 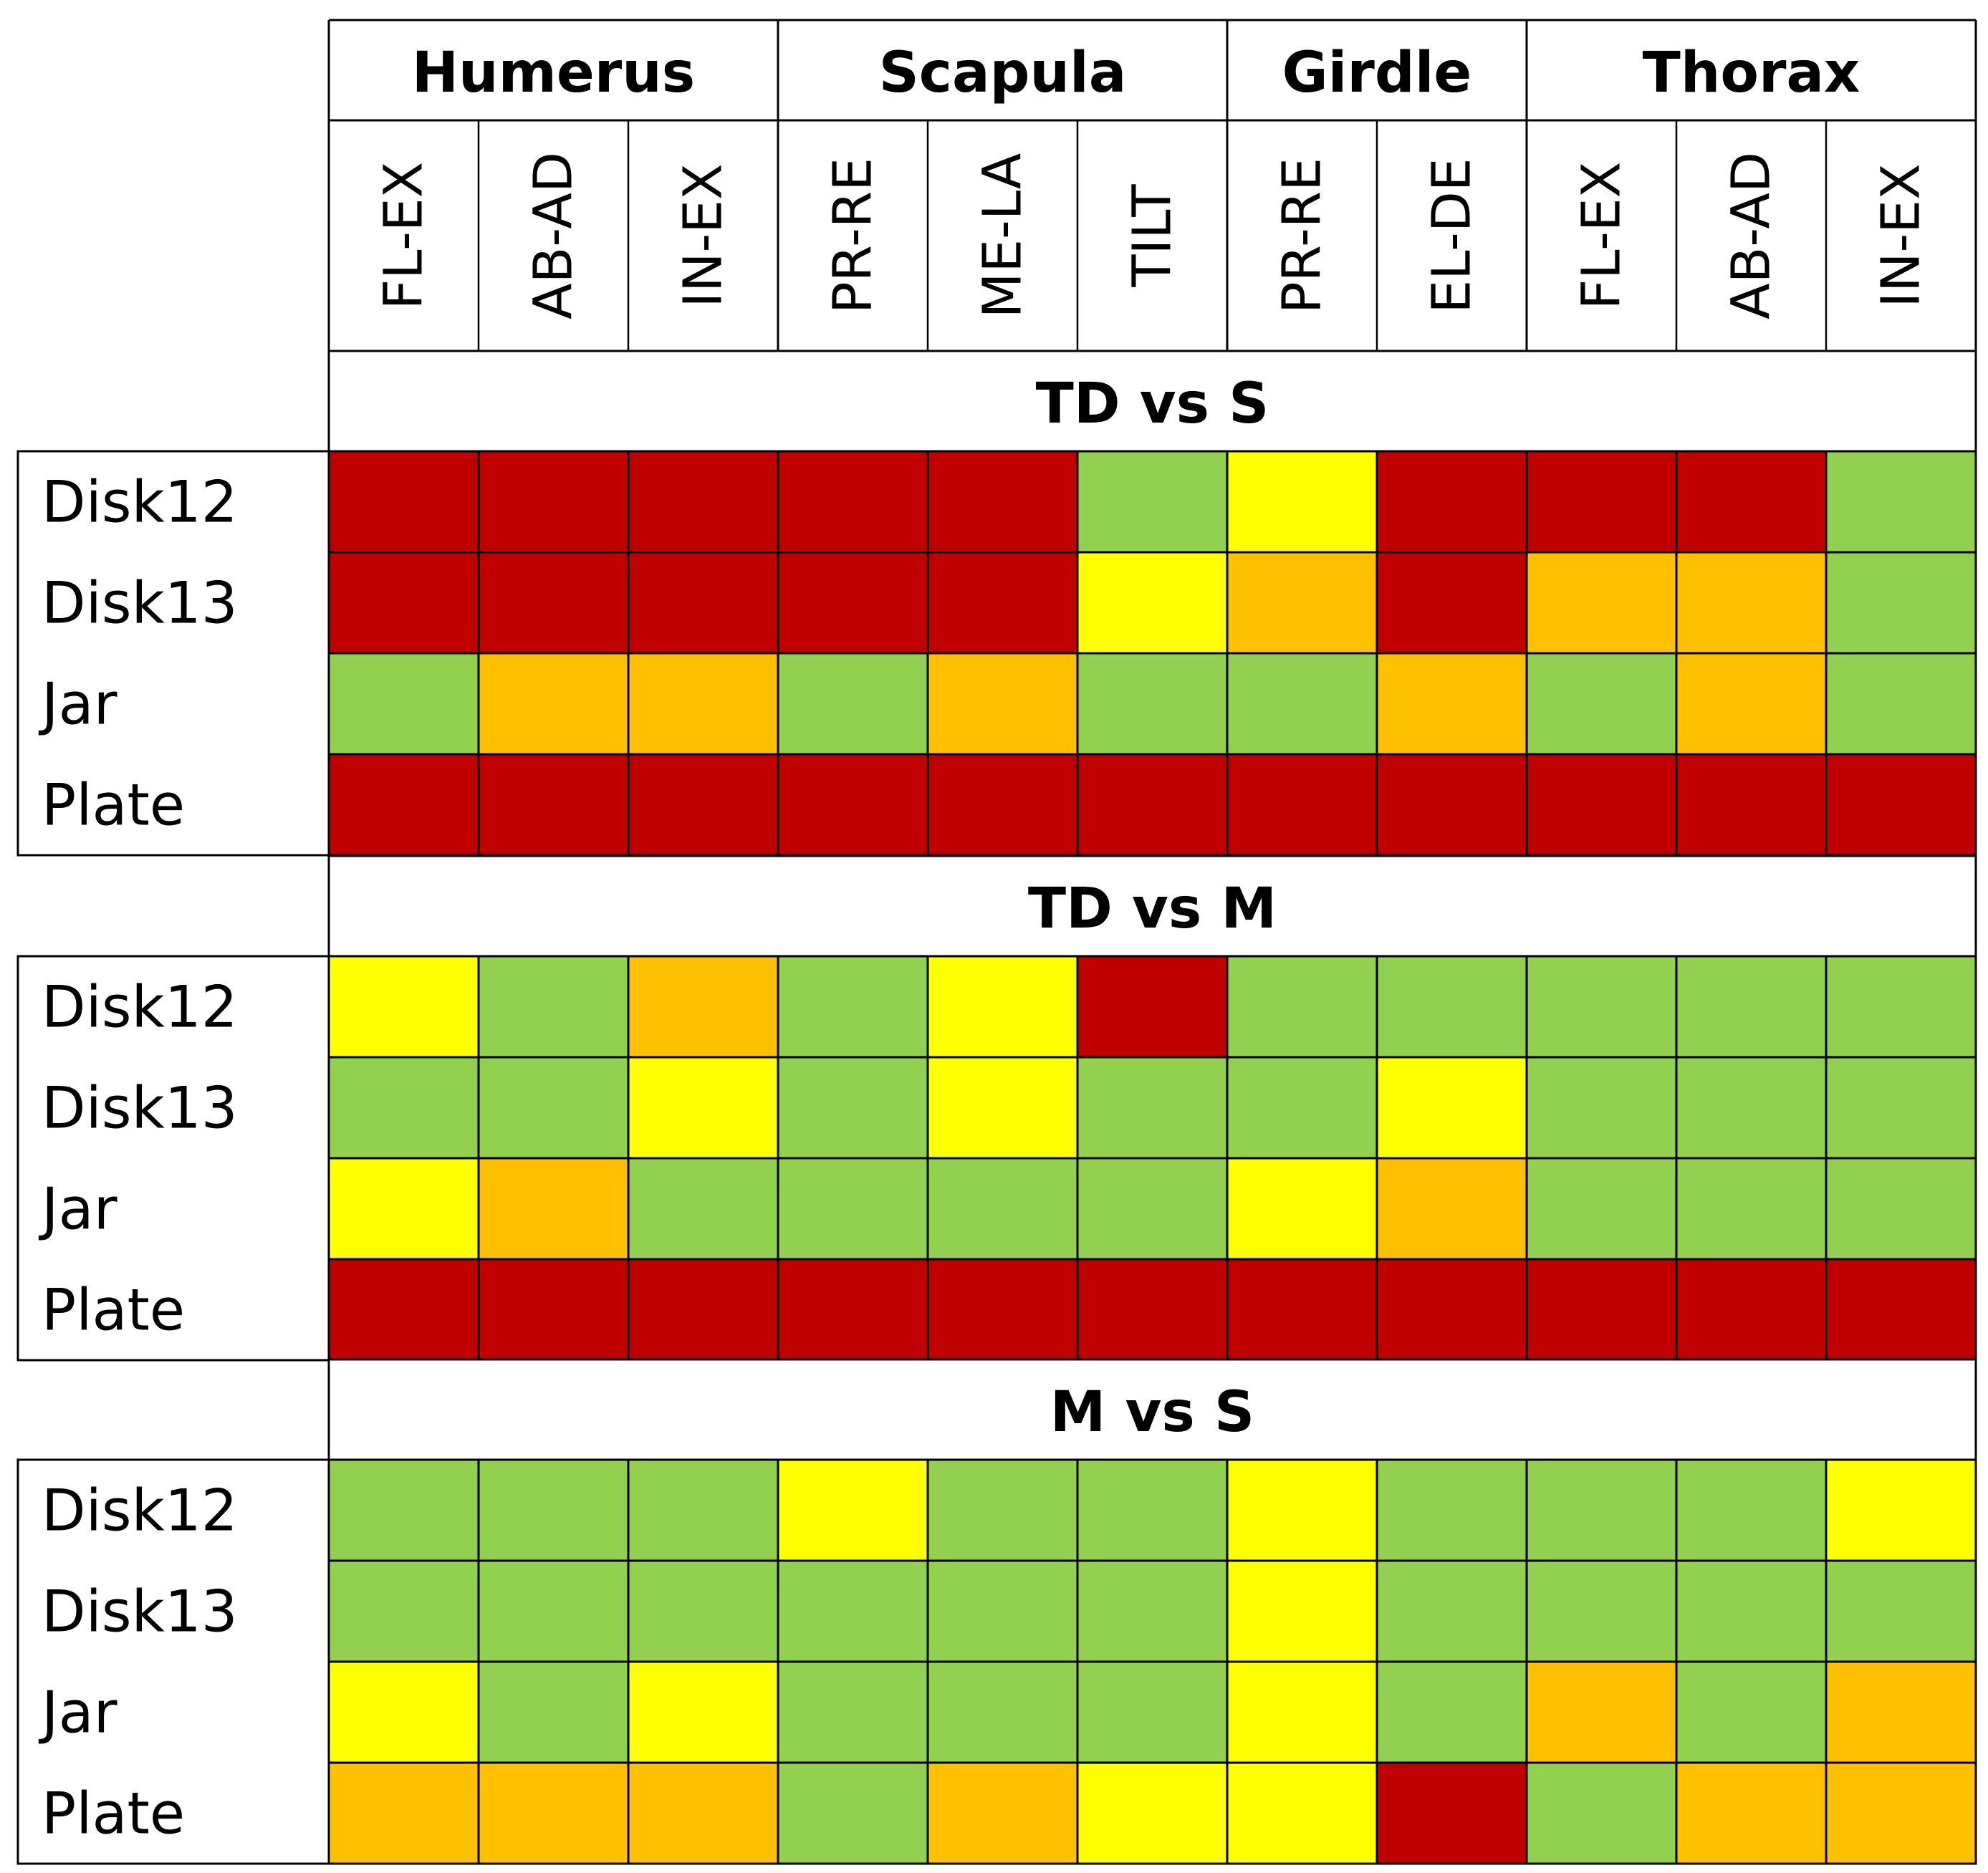 What do you see at coordinates (1377, 73) in the screenshot?
I see `group-label-girdle: Girdle` at bounding box center [1377, 73].